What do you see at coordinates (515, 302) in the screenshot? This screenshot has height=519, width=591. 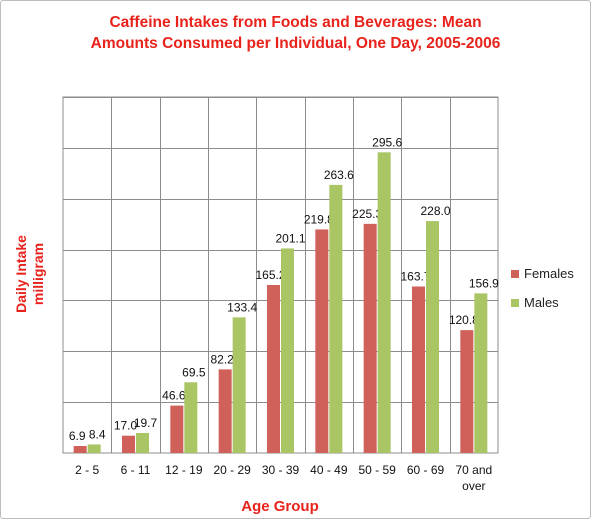 I see `legend-swatch-males` at bounding box center [515, 302].